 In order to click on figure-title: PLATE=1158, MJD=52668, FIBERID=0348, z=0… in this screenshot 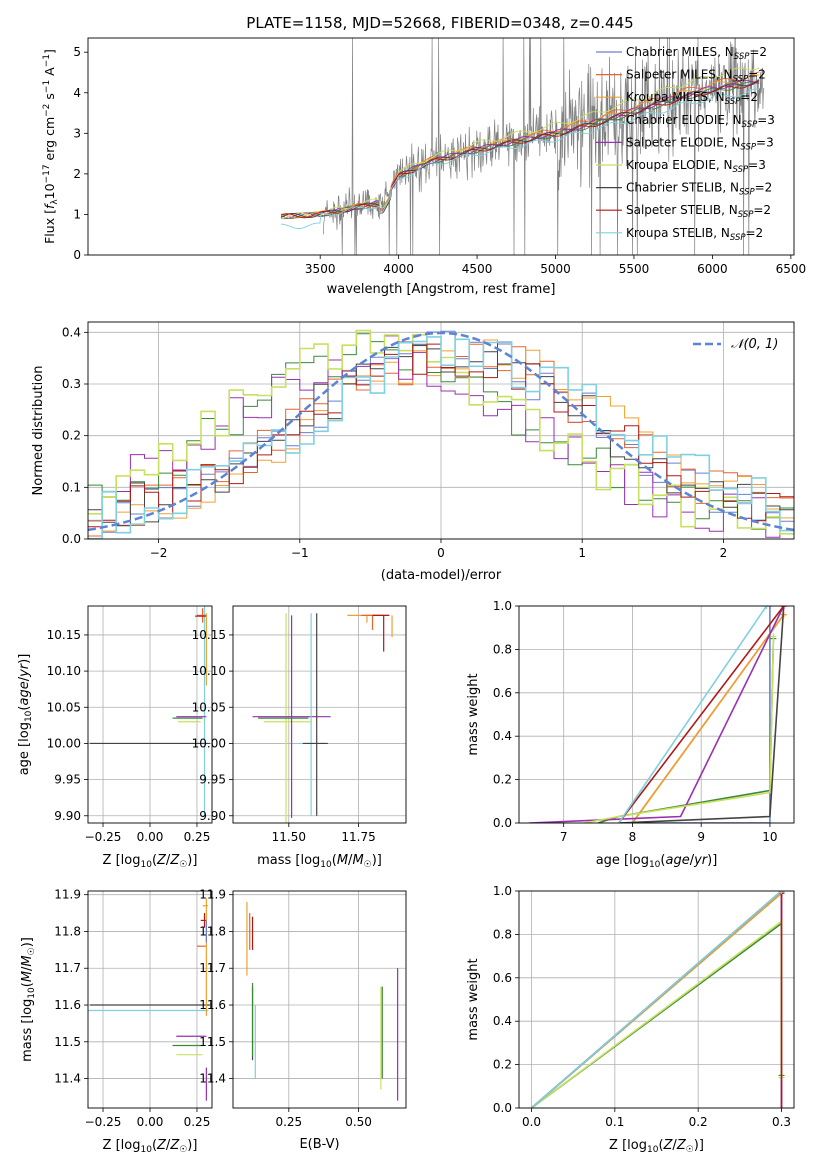, I will do `click(439, 23)`.